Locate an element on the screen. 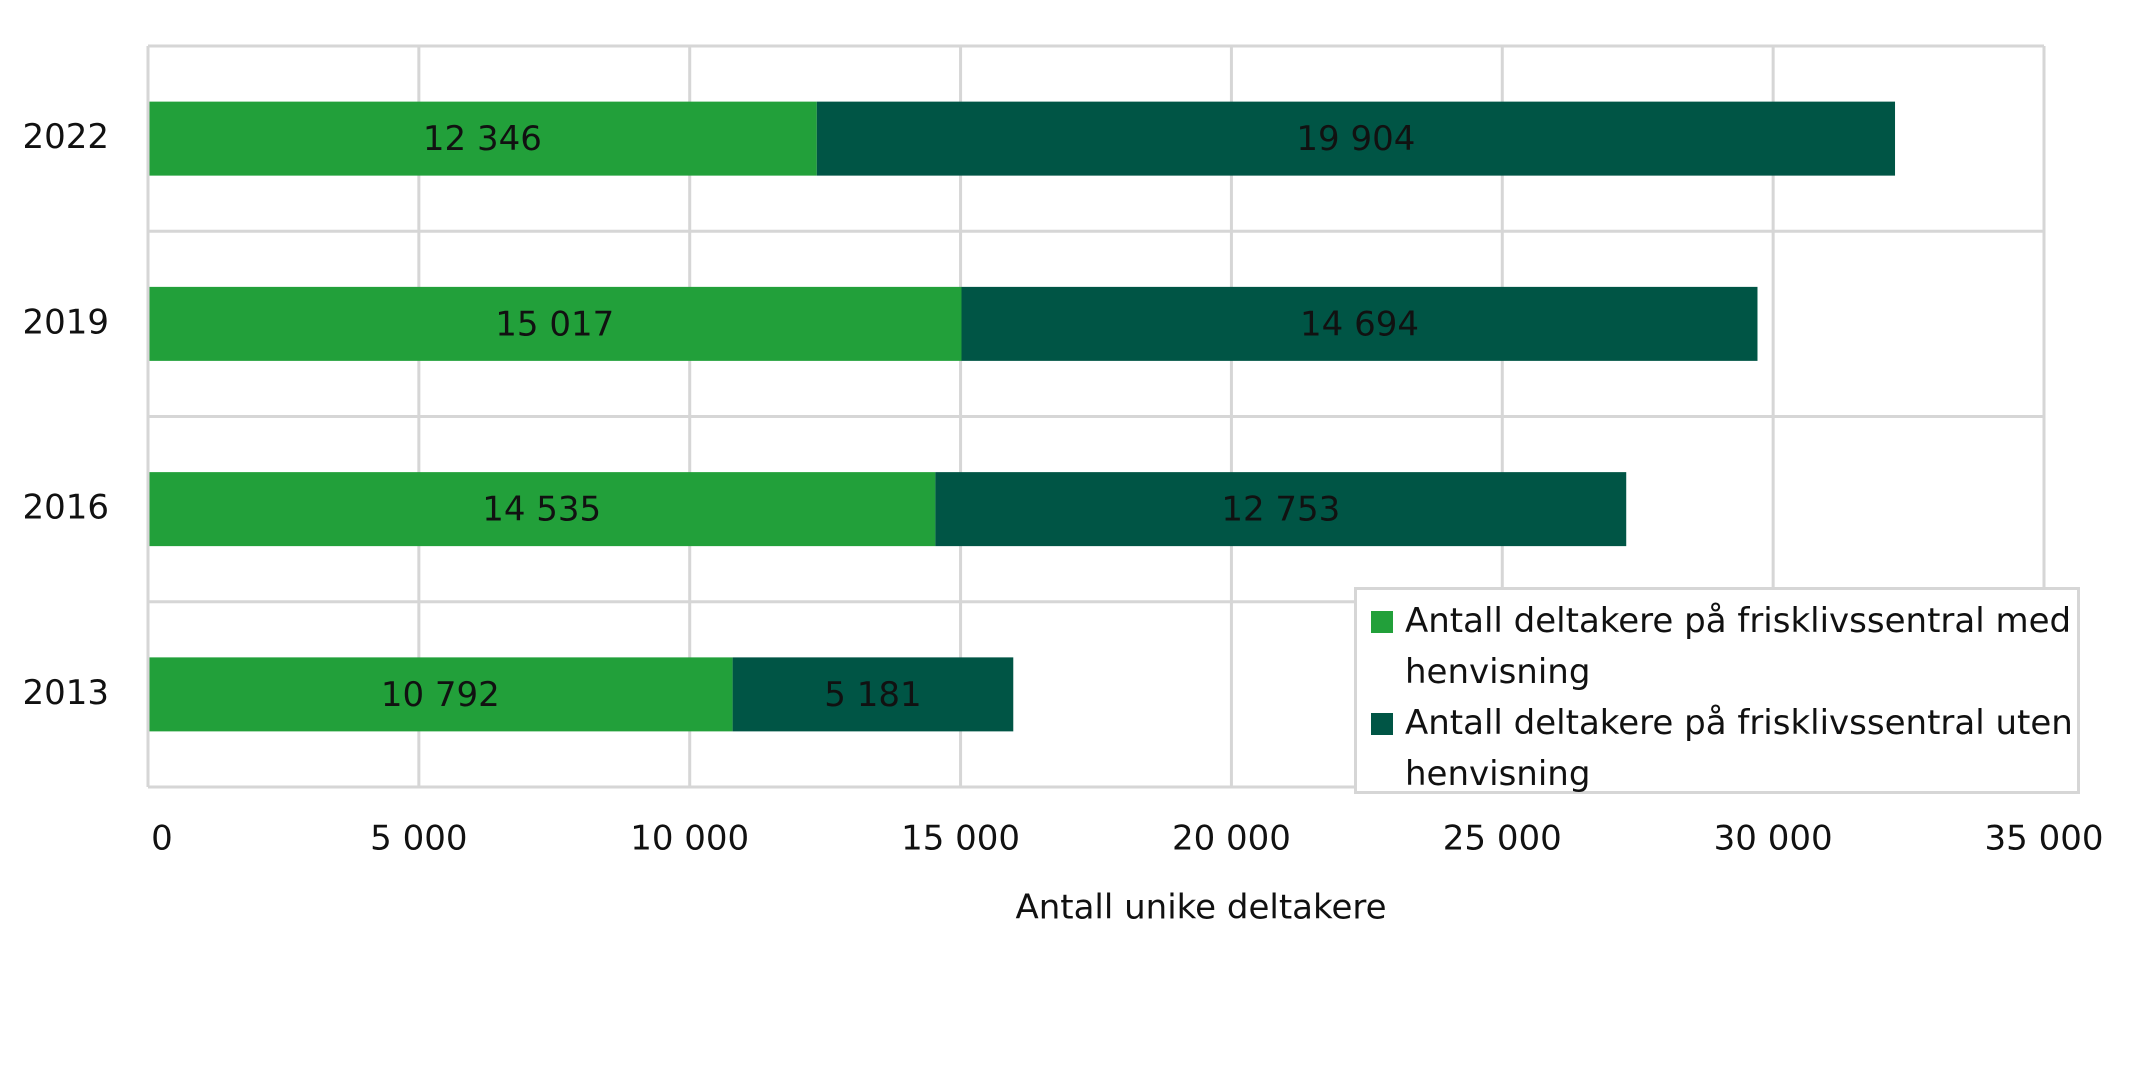  data-label: 10 792 is located at coordinates (440, 695).